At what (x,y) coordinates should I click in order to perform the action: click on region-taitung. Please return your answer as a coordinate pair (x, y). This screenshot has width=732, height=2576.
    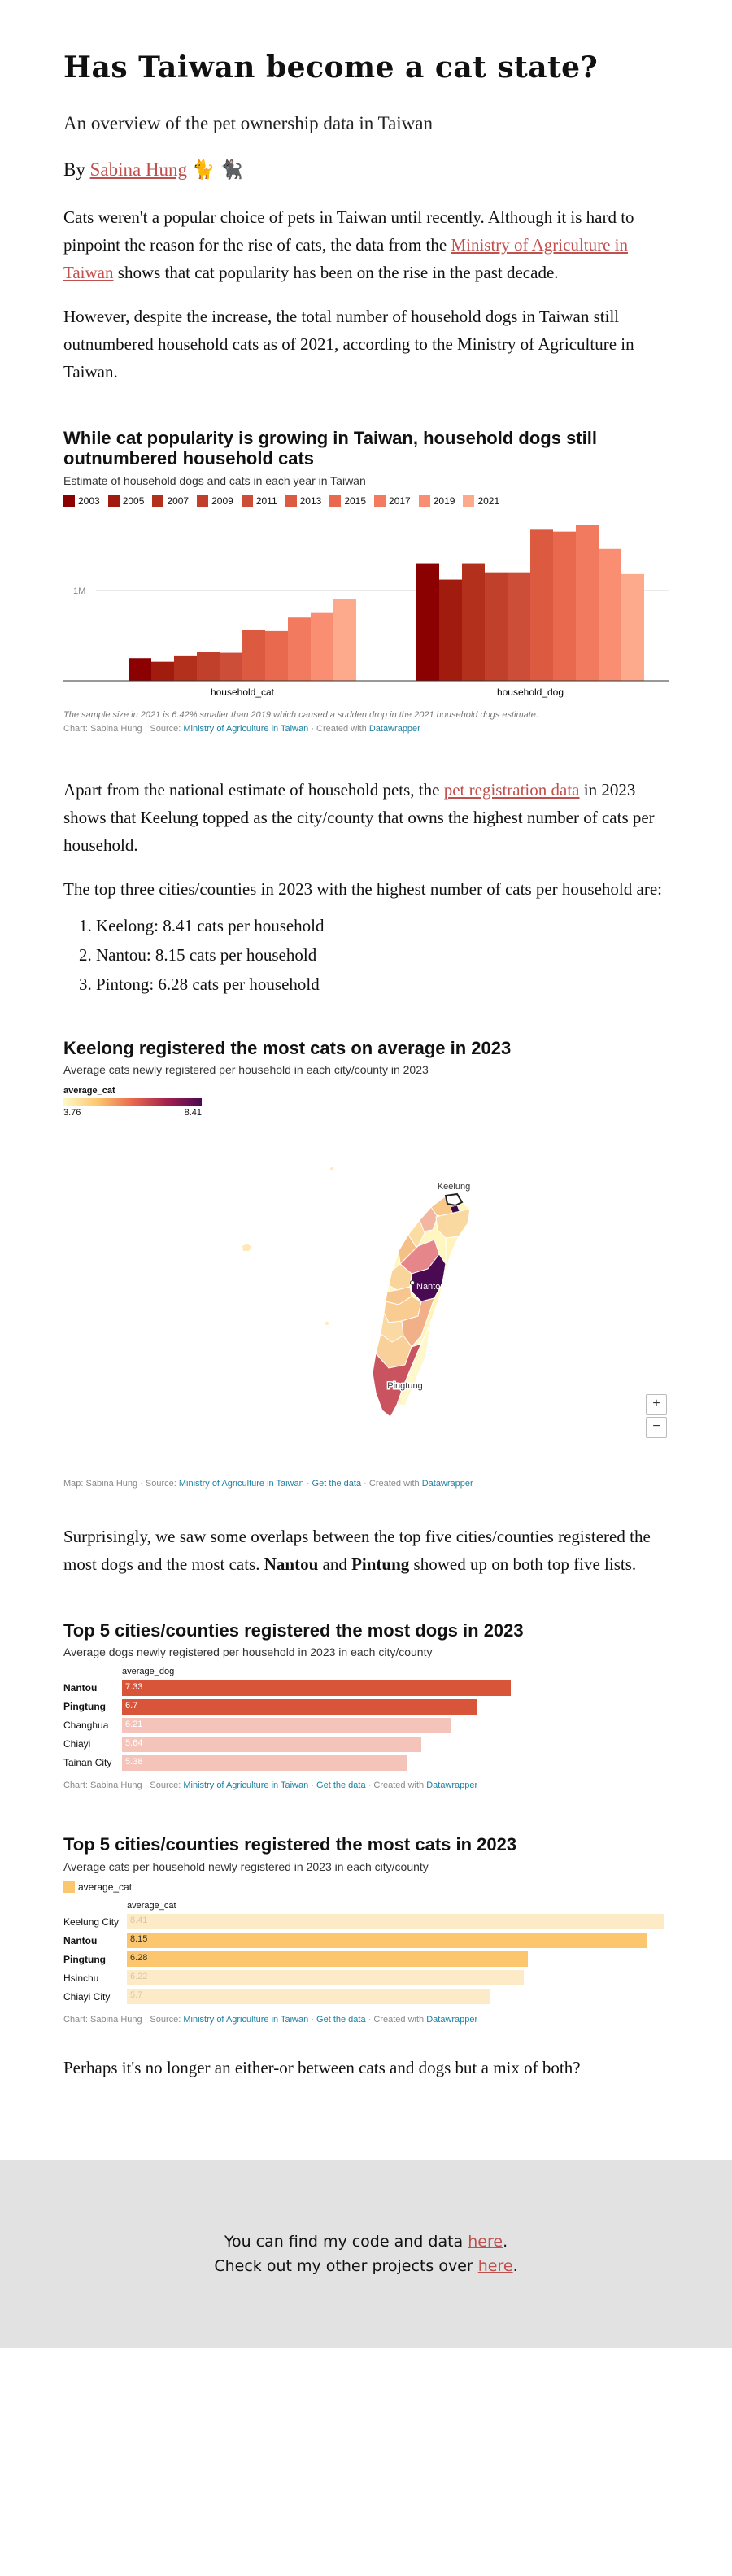
    Looking at the image, I should click on (414, 1363).